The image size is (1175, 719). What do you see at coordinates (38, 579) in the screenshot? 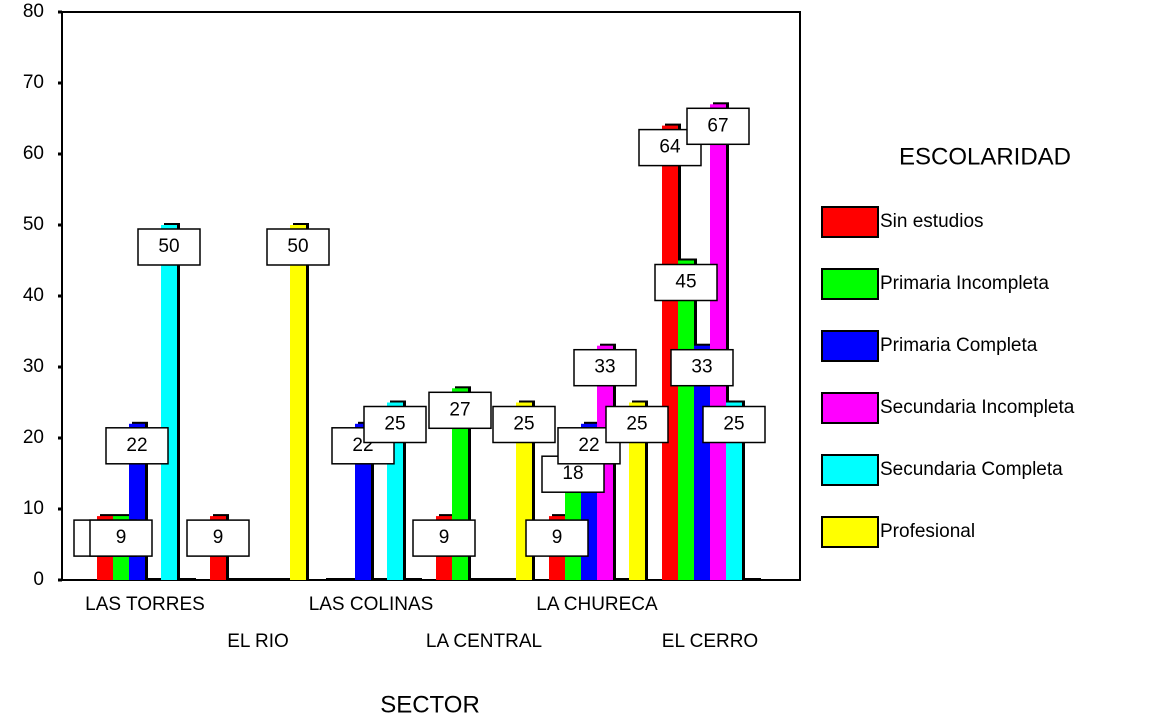
I see `y-tick-label: 0` at bounding box center [38, 579].